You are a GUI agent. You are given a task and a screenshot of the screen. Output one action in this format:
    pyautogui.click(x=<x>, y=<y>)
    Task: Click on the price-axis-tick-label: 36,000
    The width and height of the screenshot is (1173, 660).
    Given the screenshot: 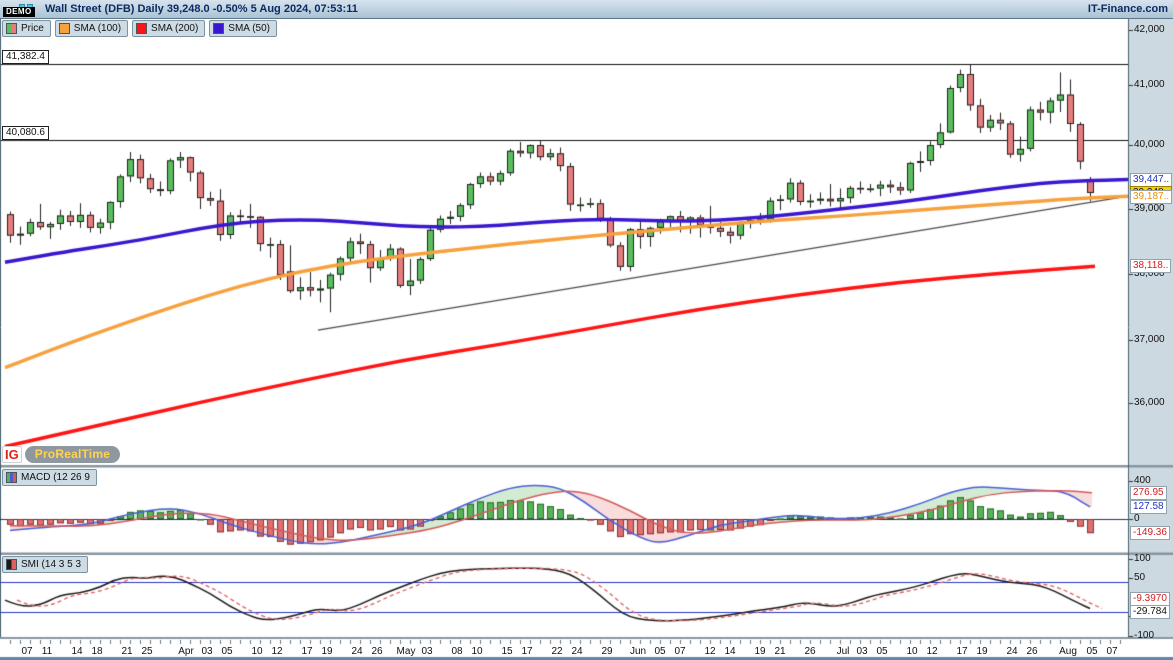 What is the action you would take?
    pyautogui.click(x=1149, y=402)
    